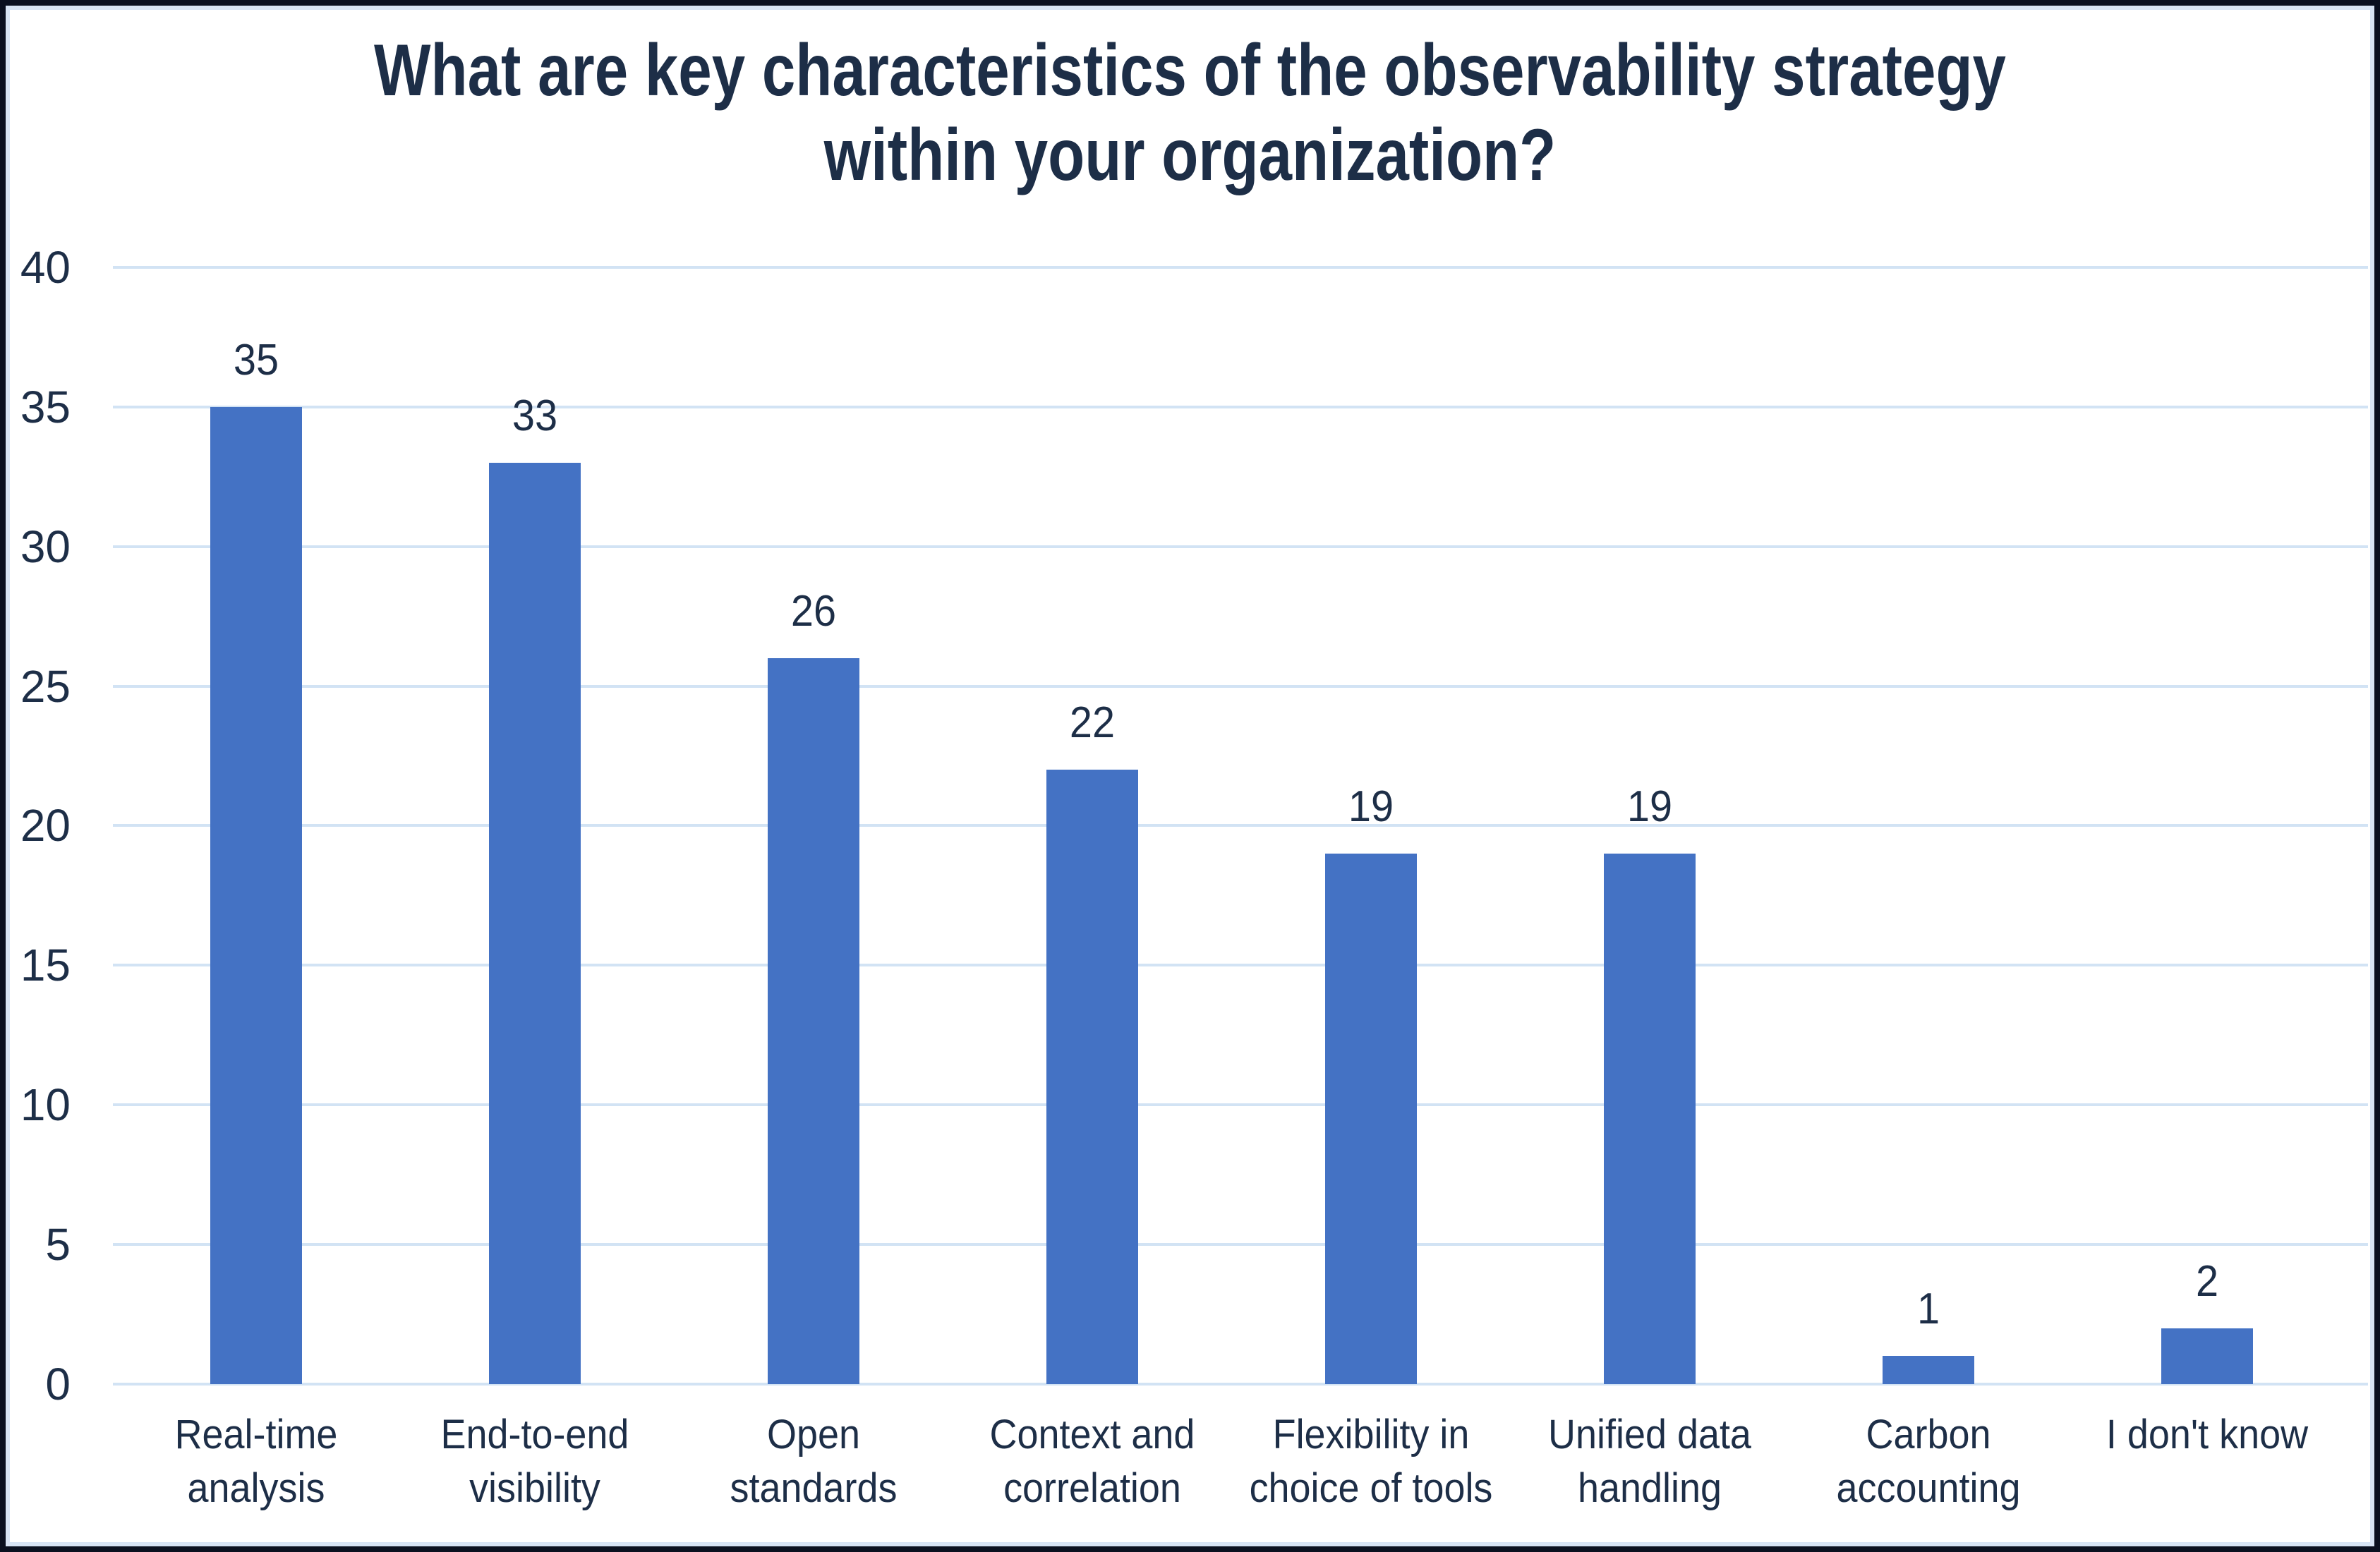 The image size is (2380, 1552). I want to click on y-axis-tick-label: 40, so click(46, 267).